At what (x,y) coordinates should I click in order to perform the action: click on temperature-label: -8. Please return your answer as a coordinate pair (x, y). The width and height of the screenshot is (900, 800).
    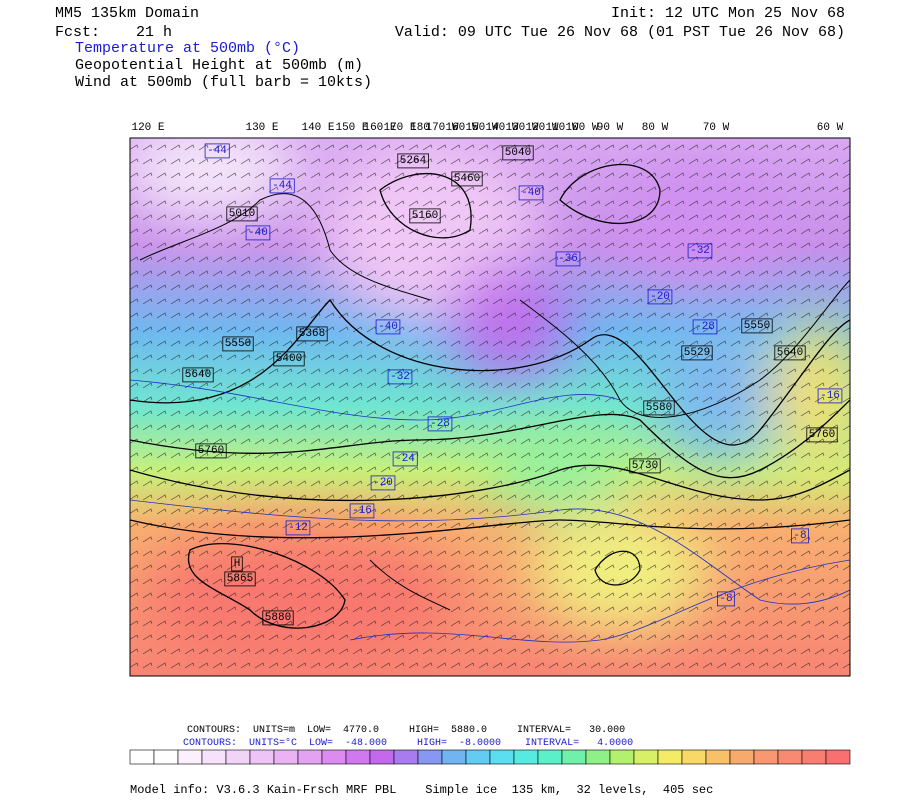
    Looking at the image, I should click on (799, 536).